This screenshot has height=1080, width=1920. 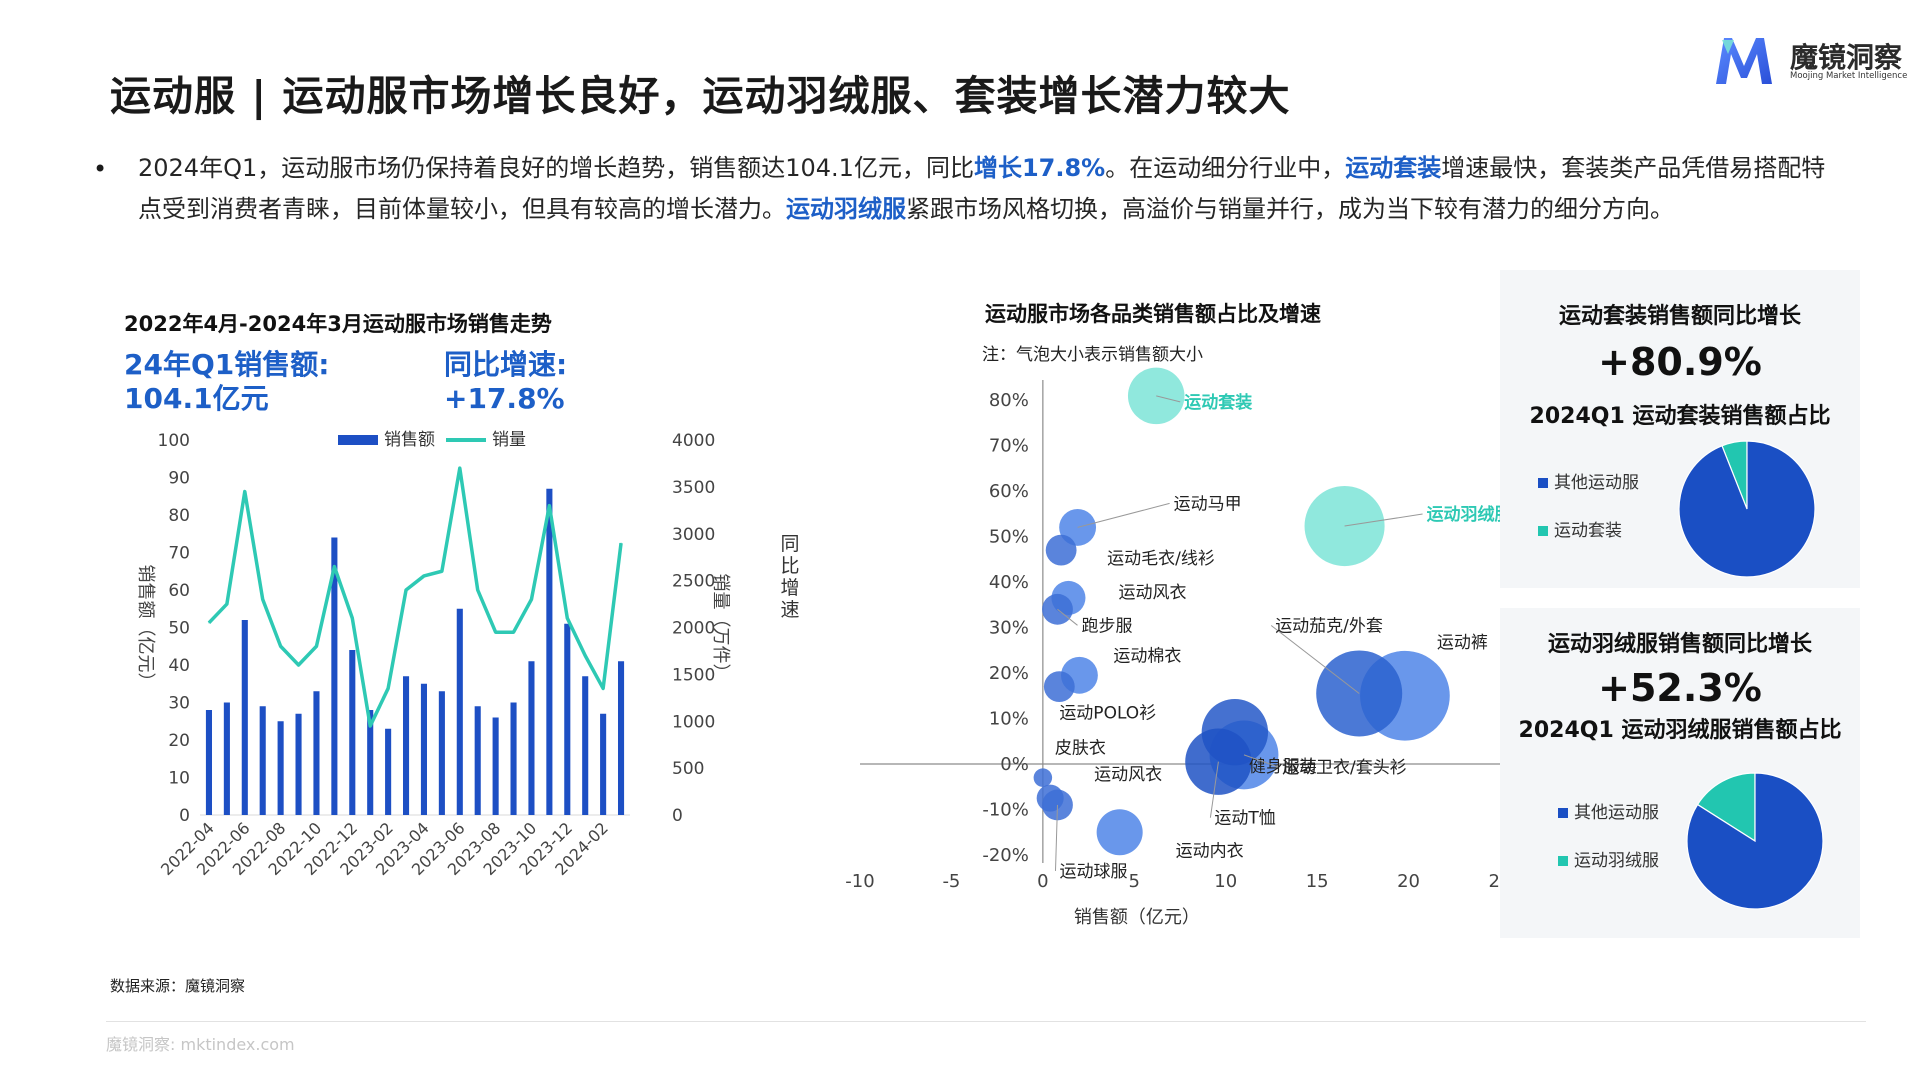 I want to click on y-axis-title-char: 比, so click(x=789, y=566).